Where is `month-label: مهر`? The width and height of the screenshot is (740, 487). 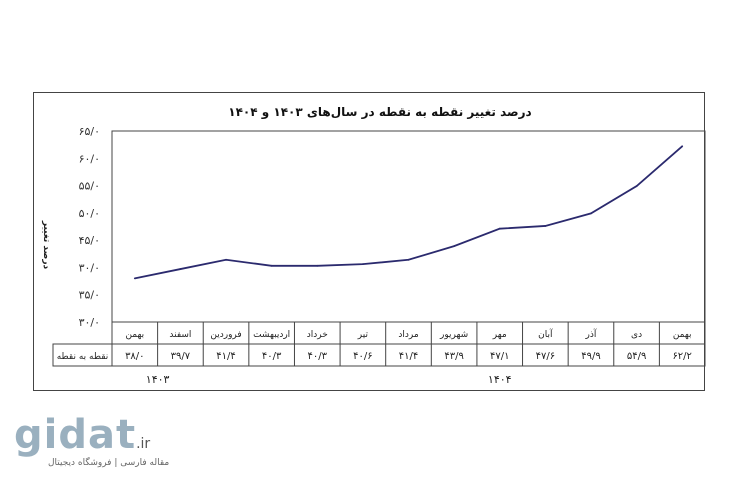
month-label: مهر is located at coordinates (499, 335).